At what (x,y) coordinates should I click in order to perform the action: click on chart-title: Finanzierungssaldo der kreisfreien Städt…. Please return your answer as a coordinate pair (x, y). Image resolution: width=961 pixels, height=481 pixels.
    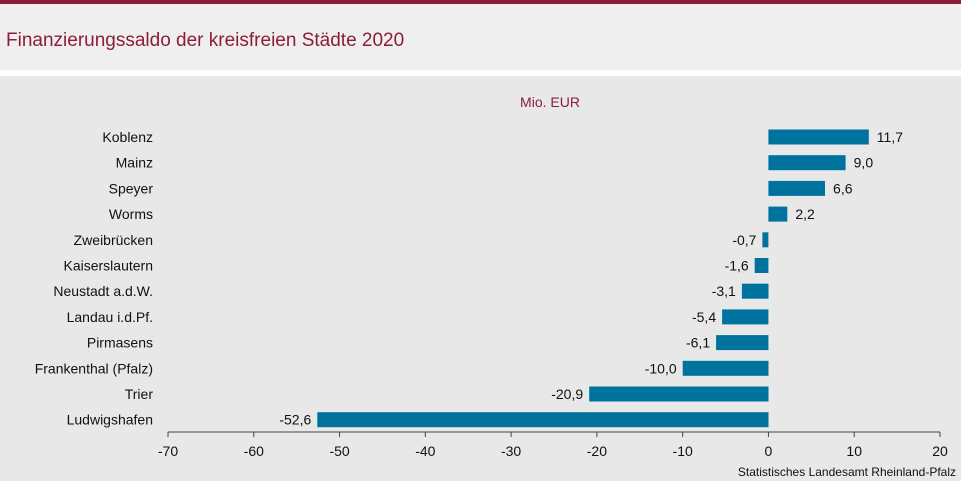
    Looking at the image, I should click on (205, 40).